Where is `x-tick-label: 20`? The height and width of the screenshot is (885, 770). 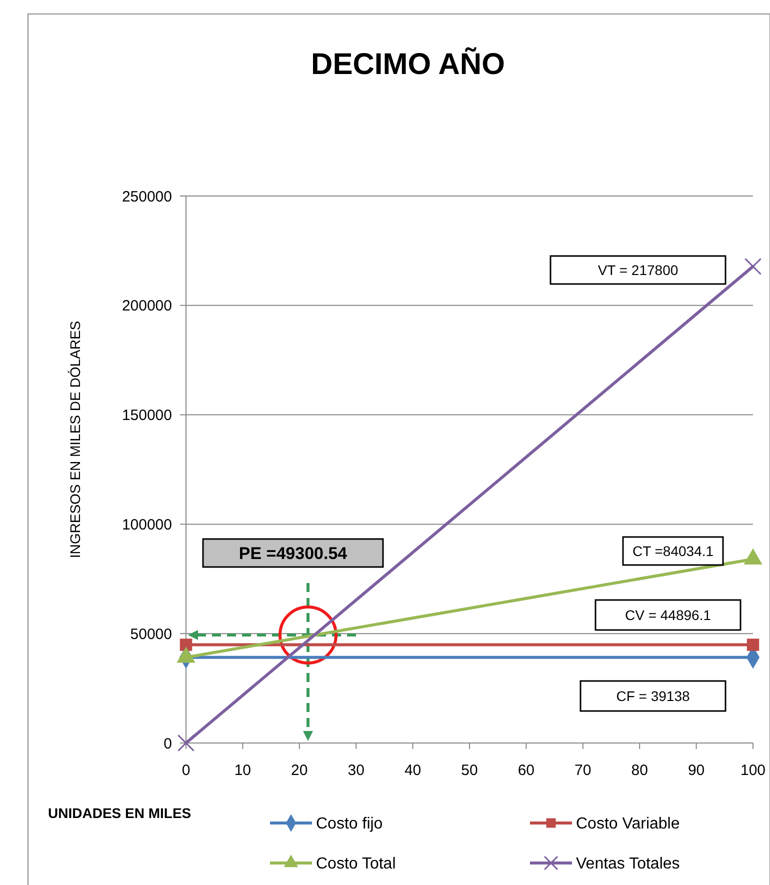
x-tick-label: 20 is located at coordinates (299, 770).